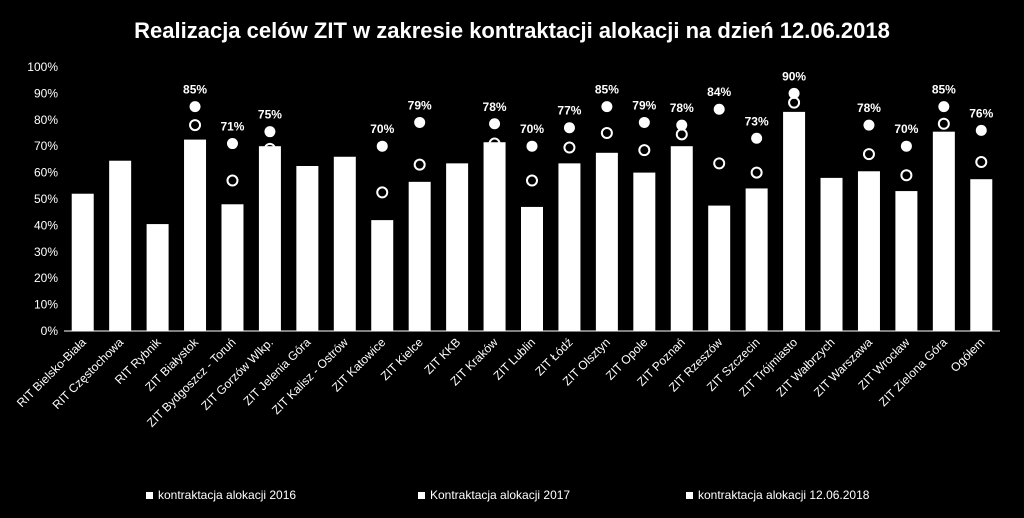  Describe the element at coordinates (46, 146) in the screenshot. I see `y-tick-label: 70%` at that location.